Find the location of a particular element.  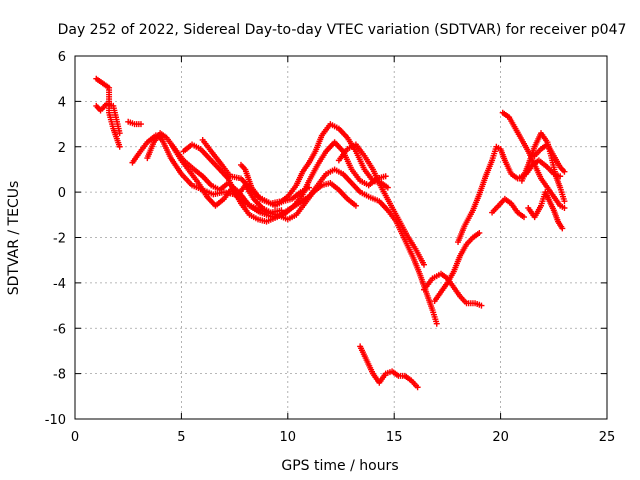

series-track-n is located at coordinates (508, 208).